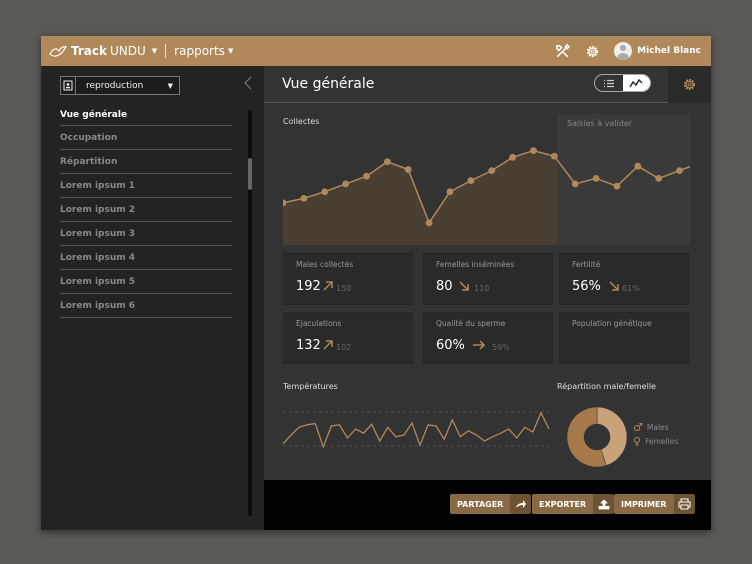  Describe the element at coordinates (604, 504) in the screenshot. I see `export-icon` at that location.